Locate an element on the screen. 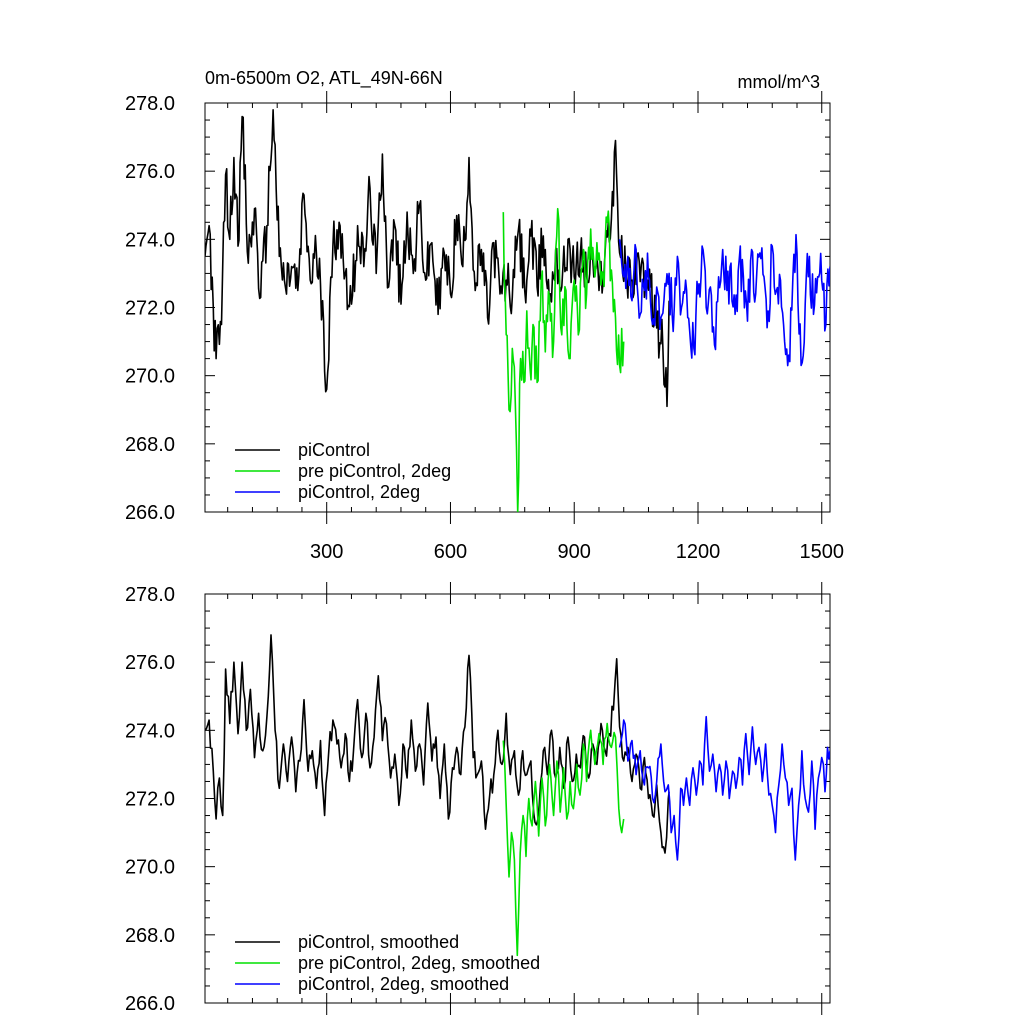  x-tick-label: 300 is located at coordinates (326, 552).